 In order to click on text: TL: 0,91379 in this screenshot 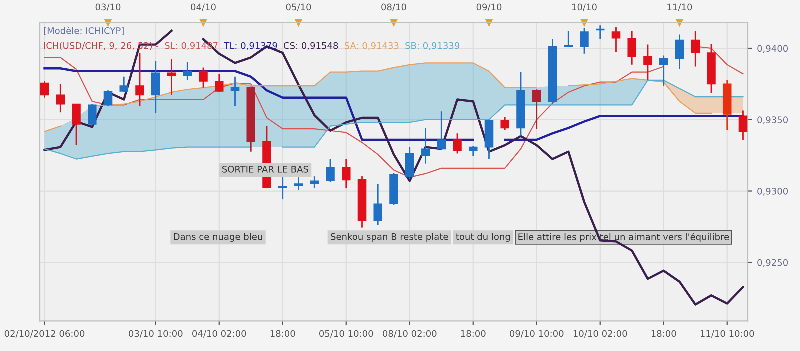, I will do `click(251, 46)`.